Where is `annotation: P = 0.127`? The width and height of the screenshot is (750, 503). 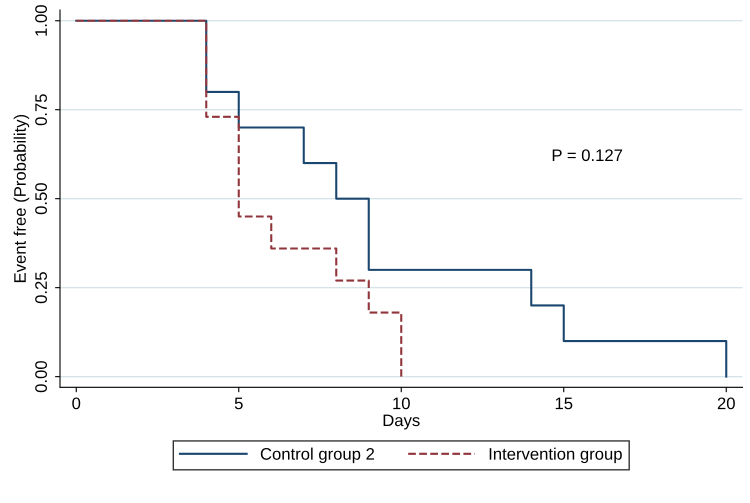 annotation: P = 0.127 is located at coordinates (587, 155).